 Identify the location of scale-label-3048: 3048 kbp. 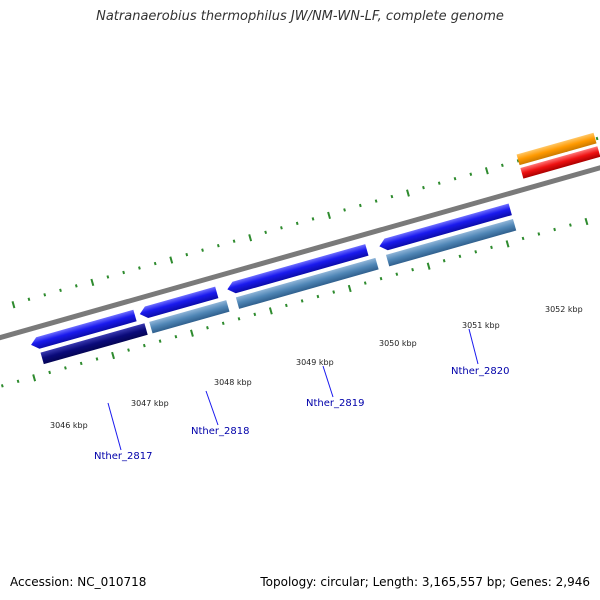
(233, 382).